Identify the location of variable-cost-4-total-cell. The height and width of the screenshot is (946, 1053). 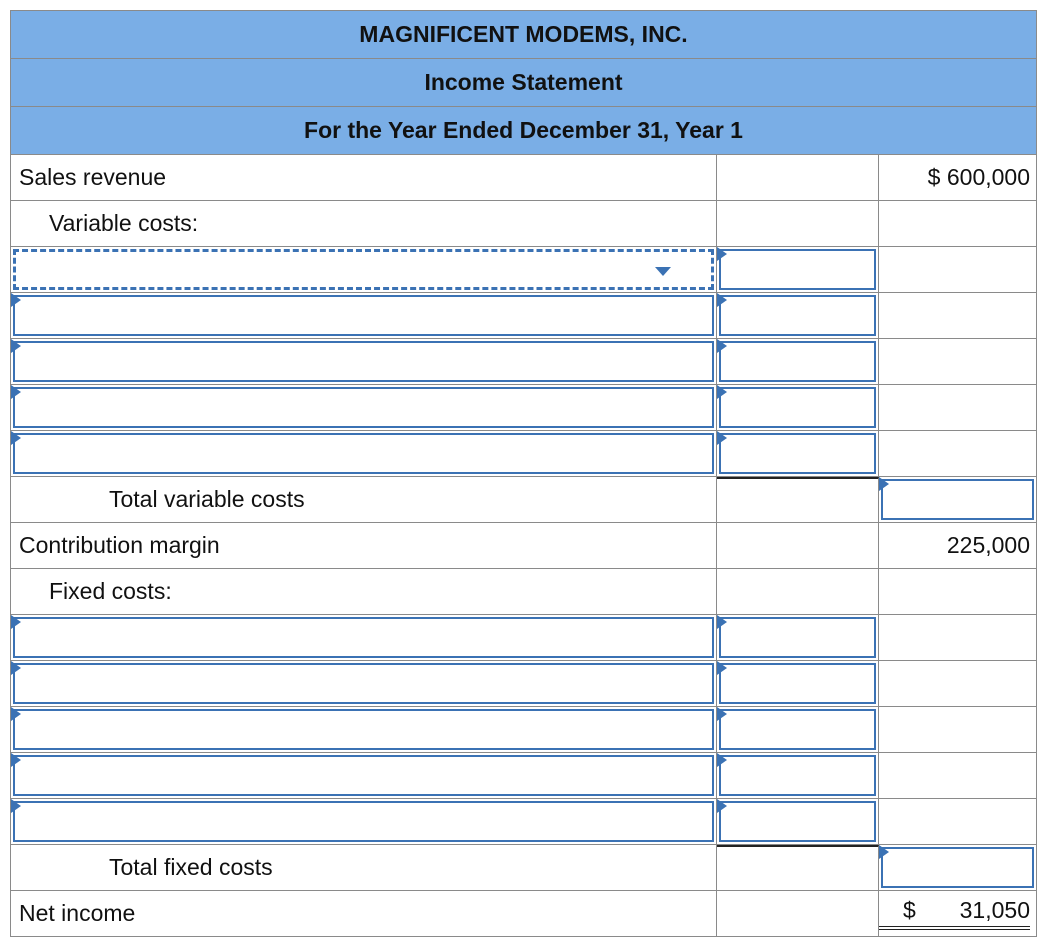
(957, 407).